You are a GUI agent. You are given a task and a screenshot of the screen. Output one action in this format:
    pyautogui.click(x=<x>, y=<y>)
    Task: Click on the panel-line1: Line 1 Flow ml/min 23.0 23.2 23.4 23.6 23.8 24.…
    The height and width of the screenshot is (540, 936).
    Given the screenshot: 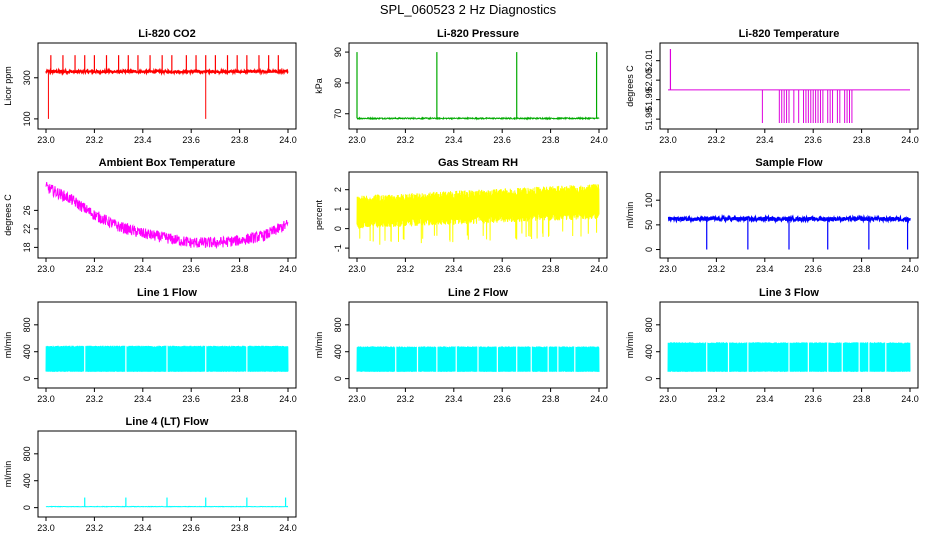 What is the action you would take?
    pyautogui.click(x=150, y=345)
    